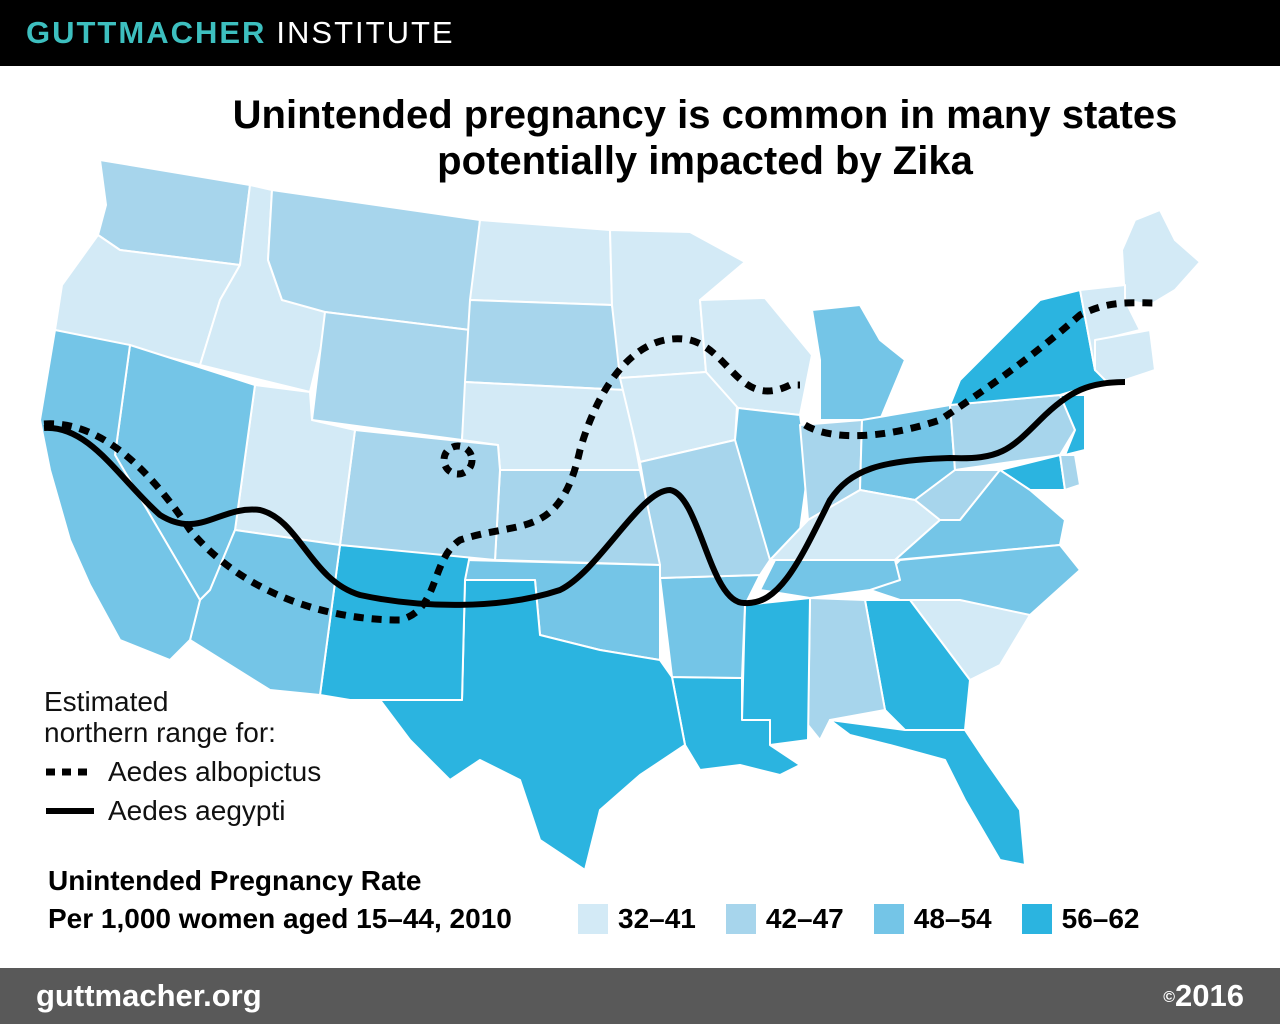 The image size is (1280, 1024). I want to click on rate-legend-bins: 32–41 42–47 48–54 56–62, so click(874, 919).